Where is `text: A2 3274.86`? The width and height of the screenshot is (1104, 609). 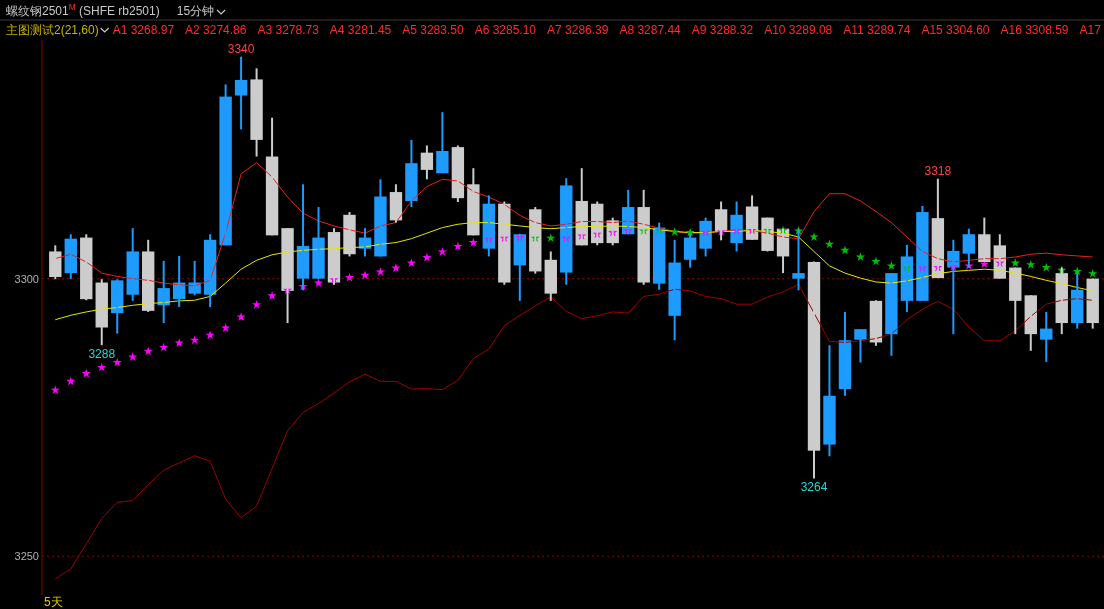 text: A2 3274.86 is located at coordinates (216, 30).